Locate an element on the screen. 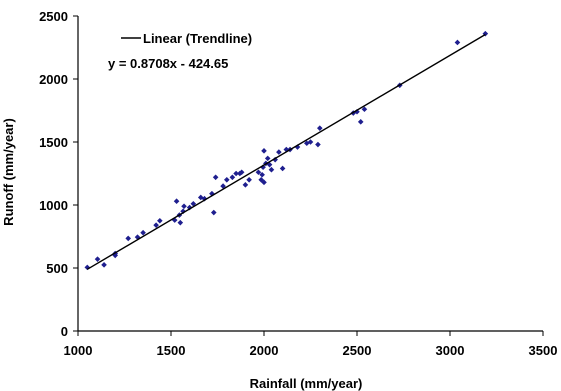  y-tick-label: 1000 is located at coordinates (53, 205).